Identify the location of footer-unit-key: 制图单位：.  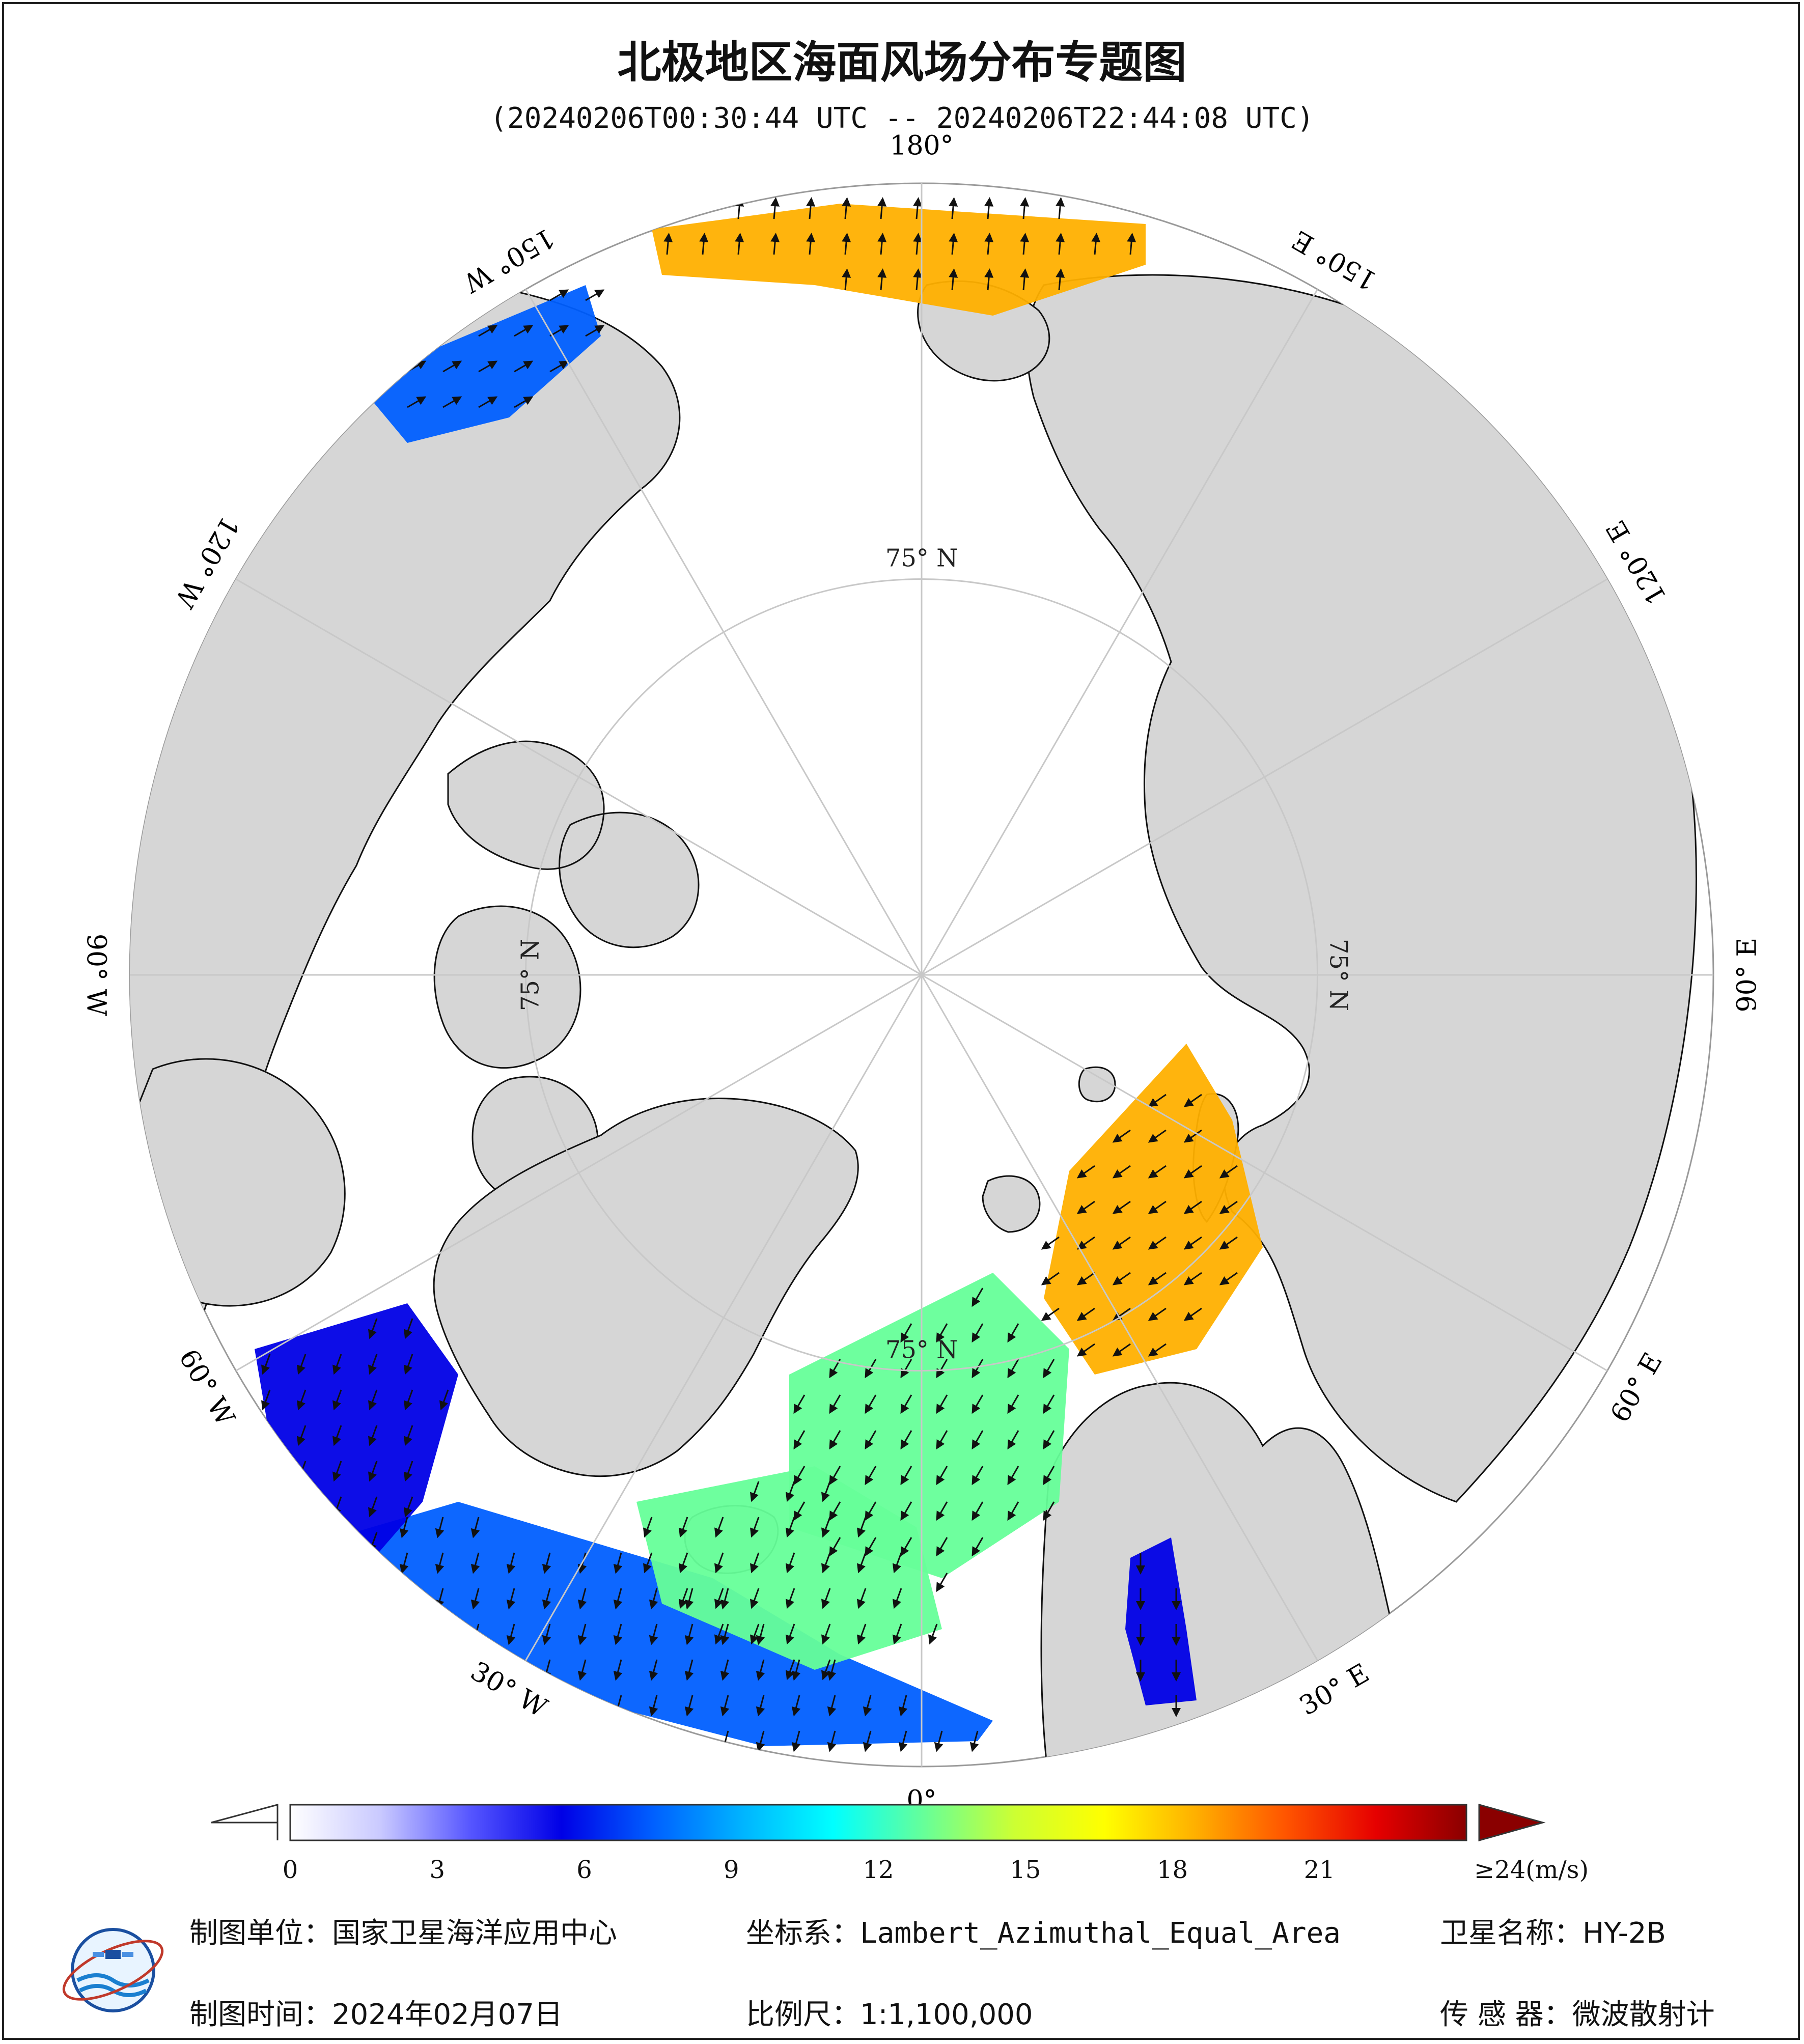
(260, 1933).